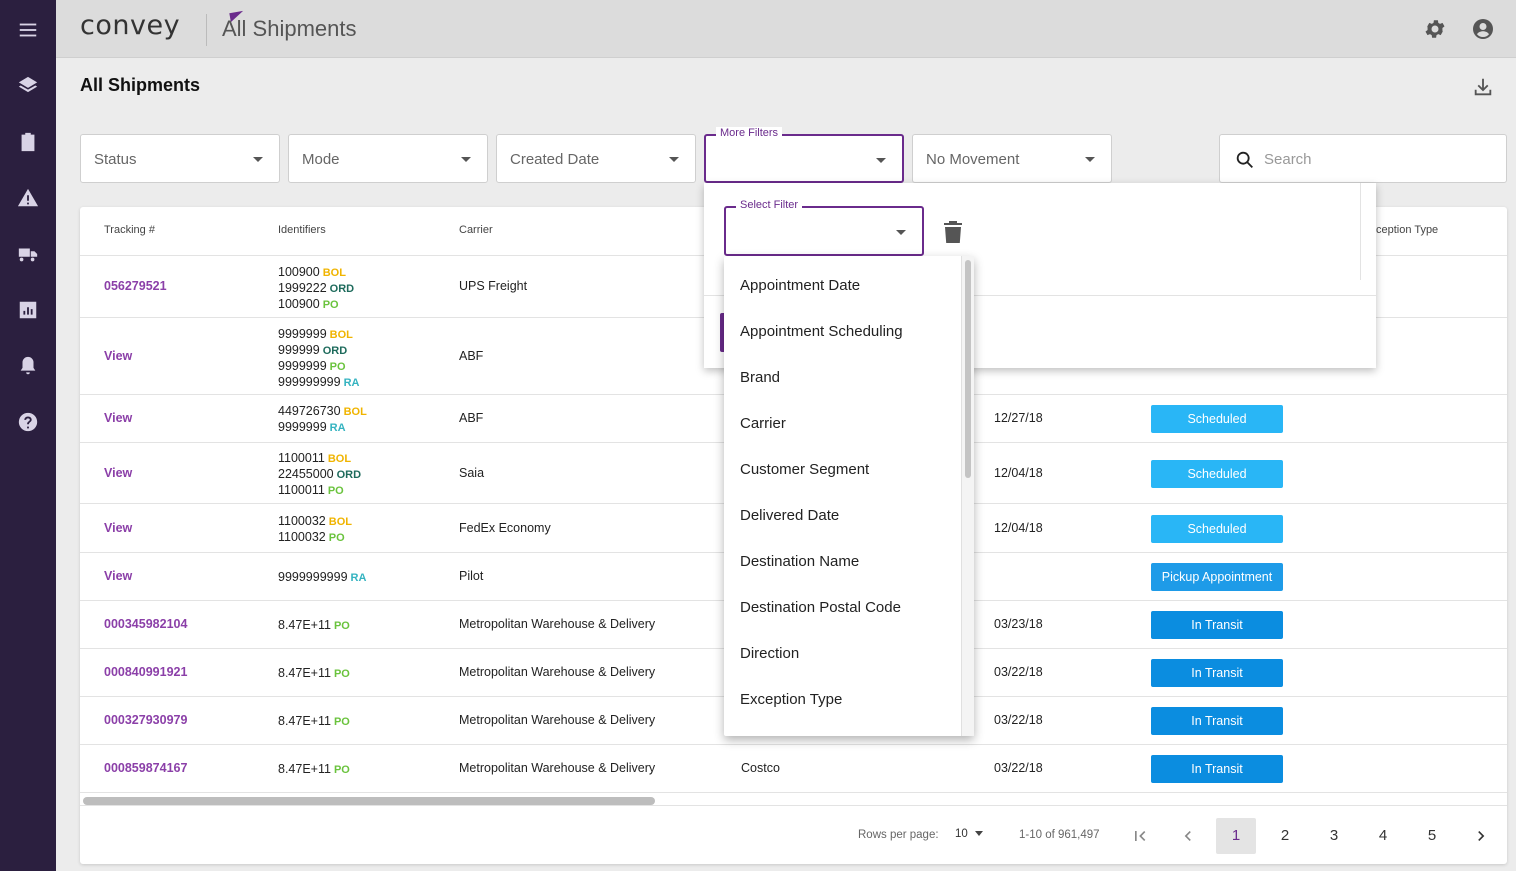  What do you see at coordinates (1383, 835) in the screenshot?
I see `page-4-button: 4` at bounding box center [1383, 835].